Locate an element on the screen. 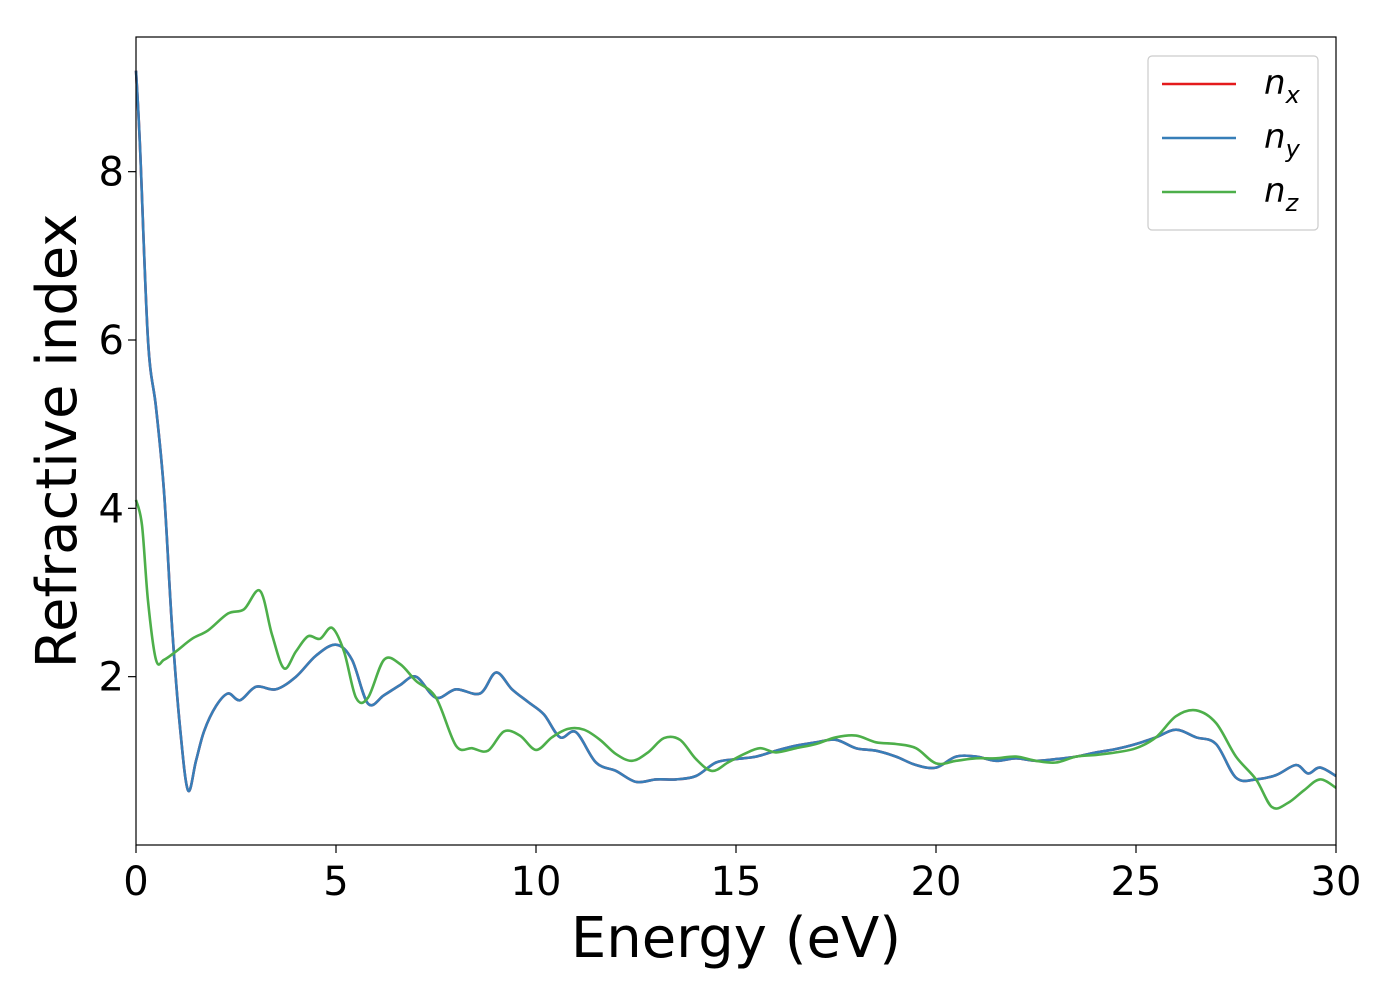 This screenshot has height=1000, width=1400. y-tick-label: 4 is located at coordinates (111, 509).